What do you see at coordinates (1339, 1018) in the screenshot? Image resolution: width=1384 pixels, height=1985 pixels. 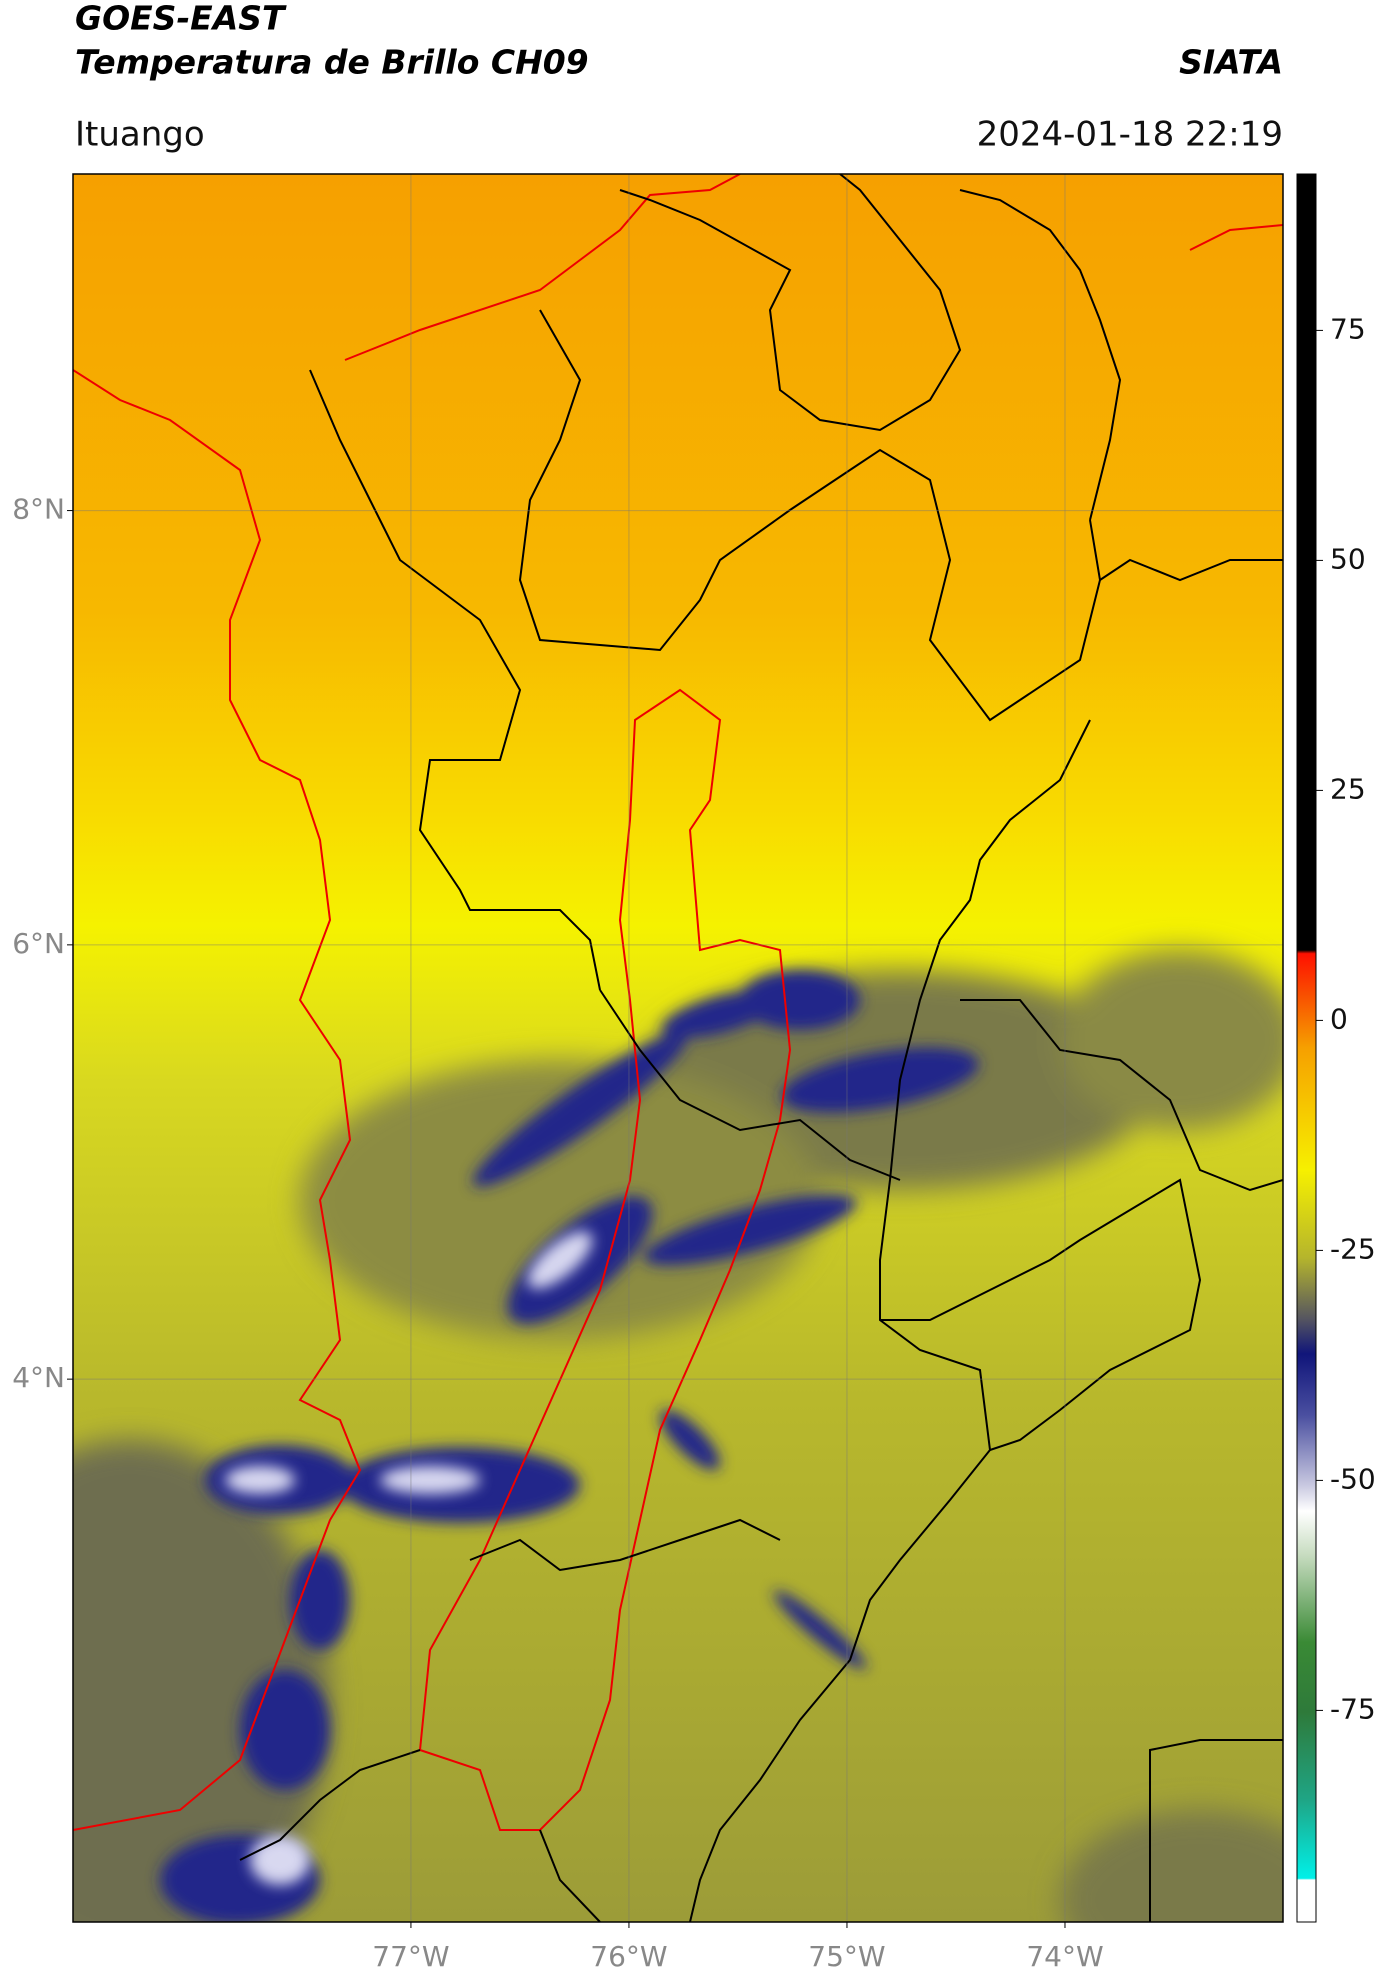 I see `colorbar-tick-label: 0` at bounding box center [1339, 1018].